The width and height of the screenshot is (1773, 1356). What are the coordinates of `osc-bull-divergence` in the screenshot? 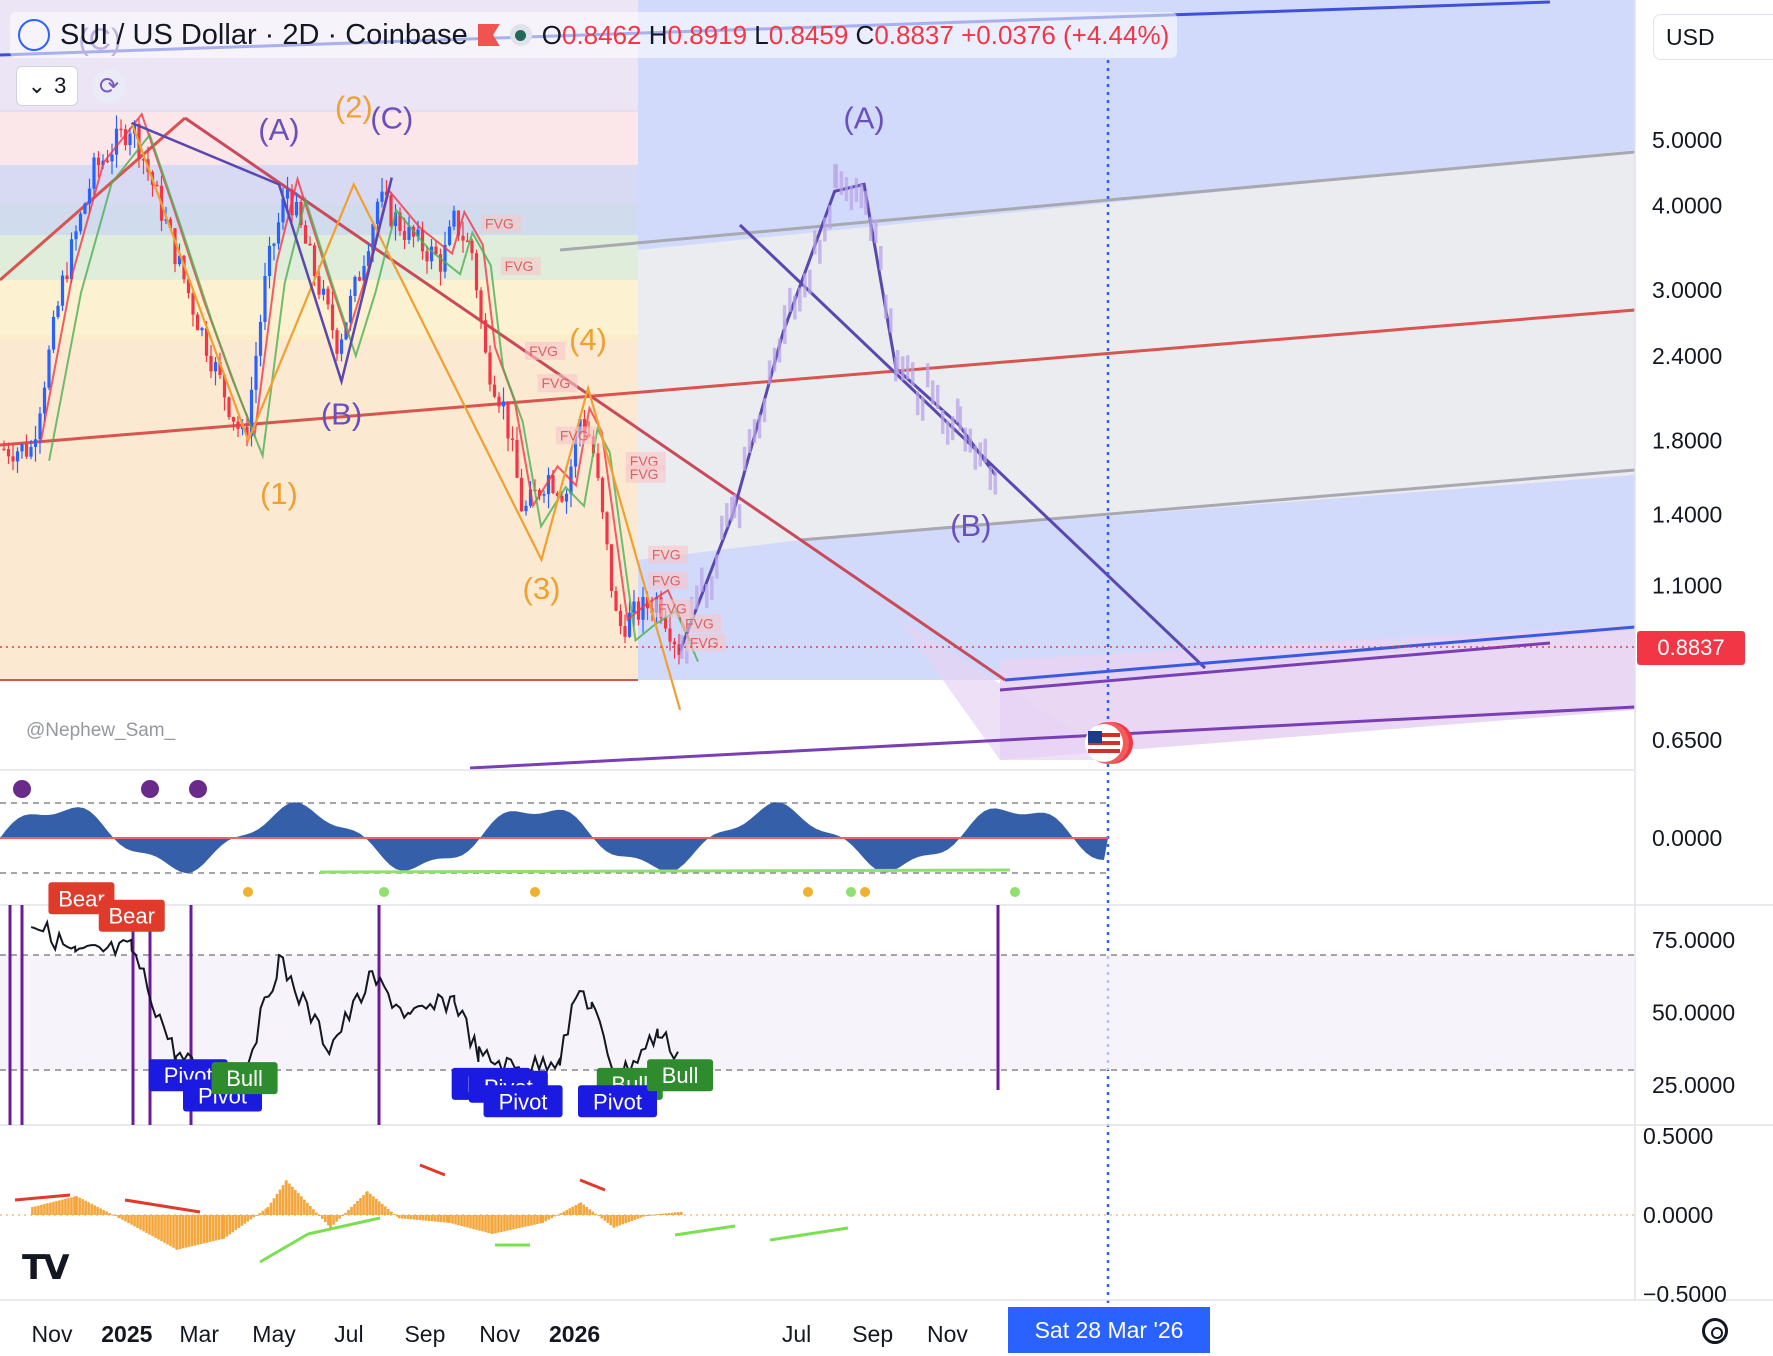 It's located at (665, 871).